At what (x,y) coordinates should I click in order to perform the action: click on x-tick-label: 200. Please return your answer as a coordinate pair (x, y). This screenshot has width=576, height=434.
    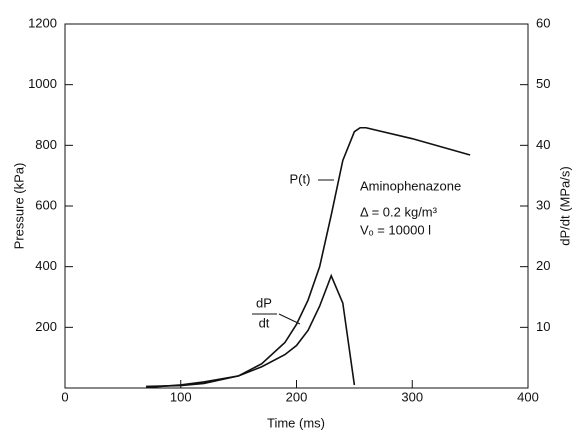
    Looking at the image, I should click on (297, 396).